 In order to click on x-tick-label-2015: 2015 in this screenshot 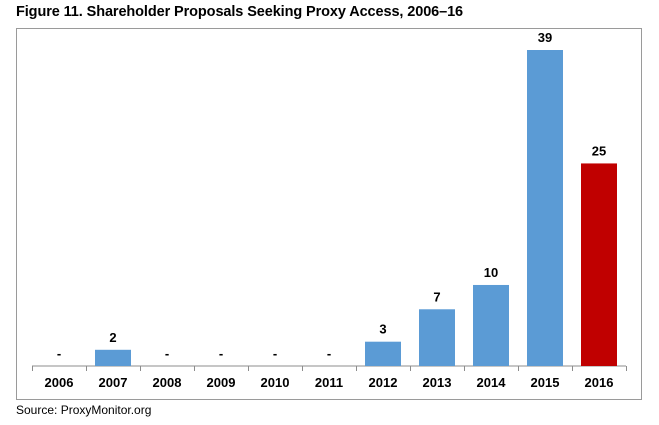, I will do `click(545, 382)`.